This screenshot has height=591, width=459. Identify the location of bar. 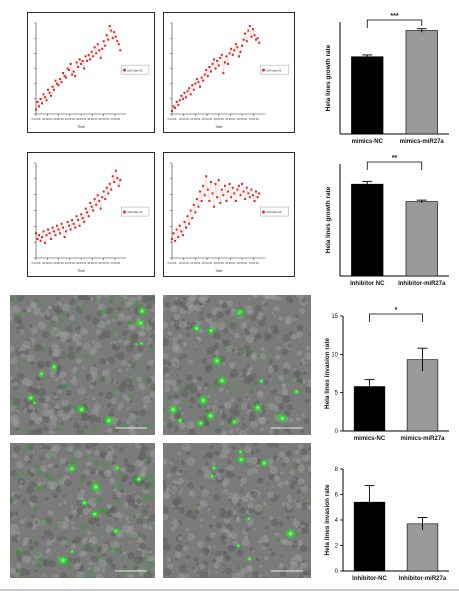
(367, 95).